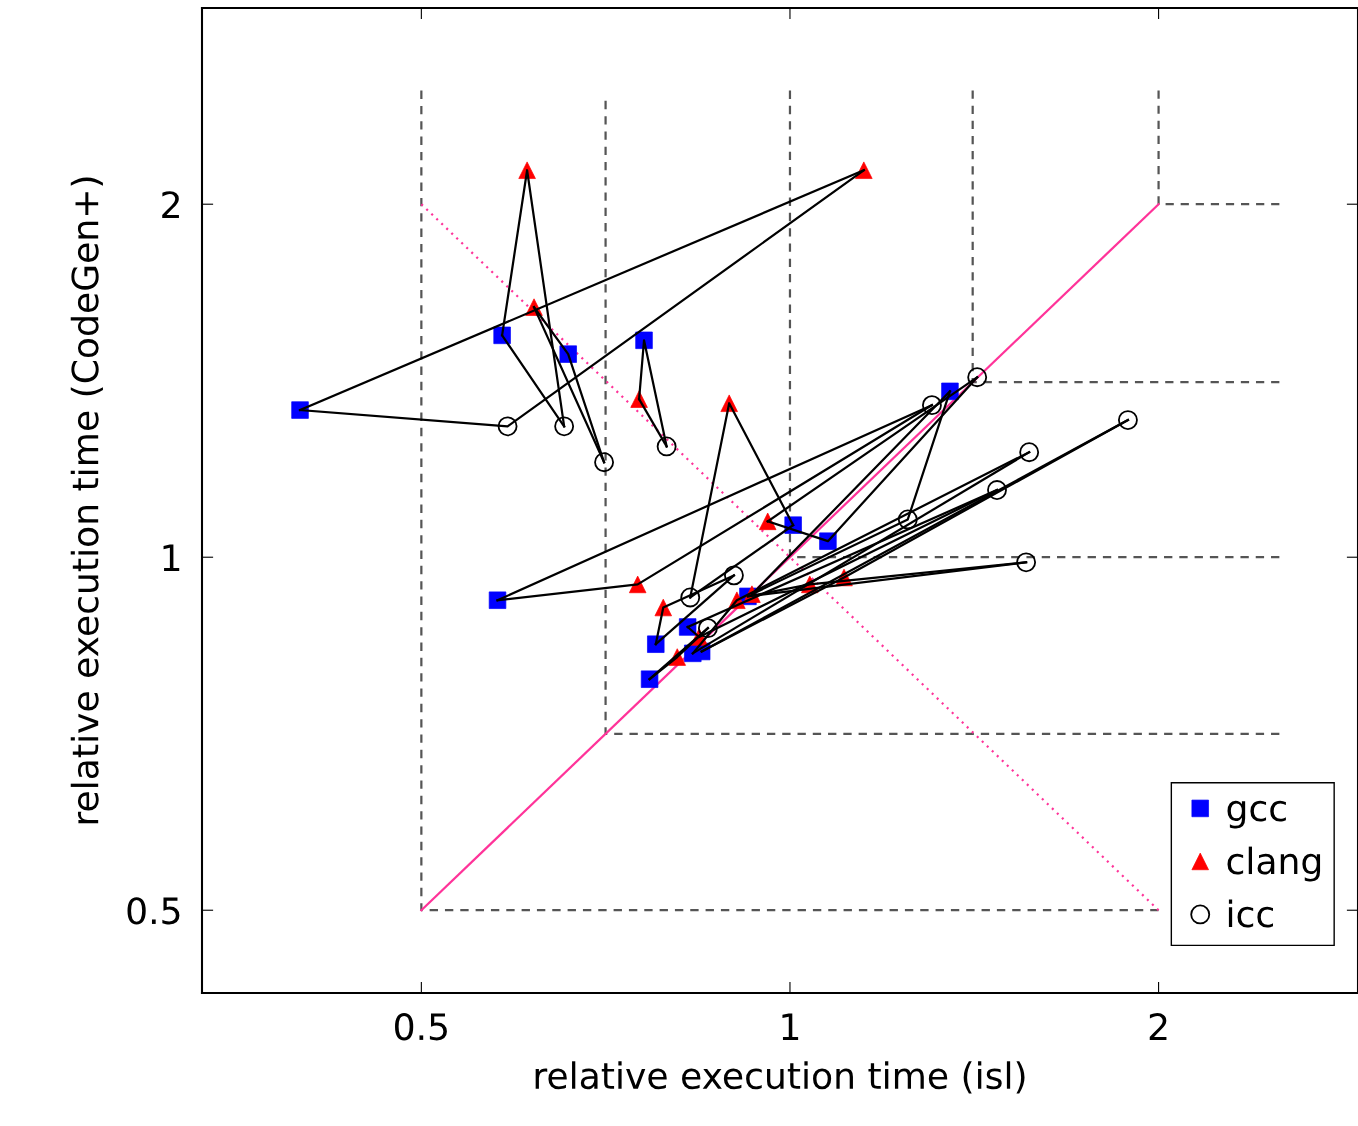 This screenshot has width=1358, height=1126. Describe the element at coordinates (1158, 1026) in the screenshot. I see `x-tick-label: 2` at that location.